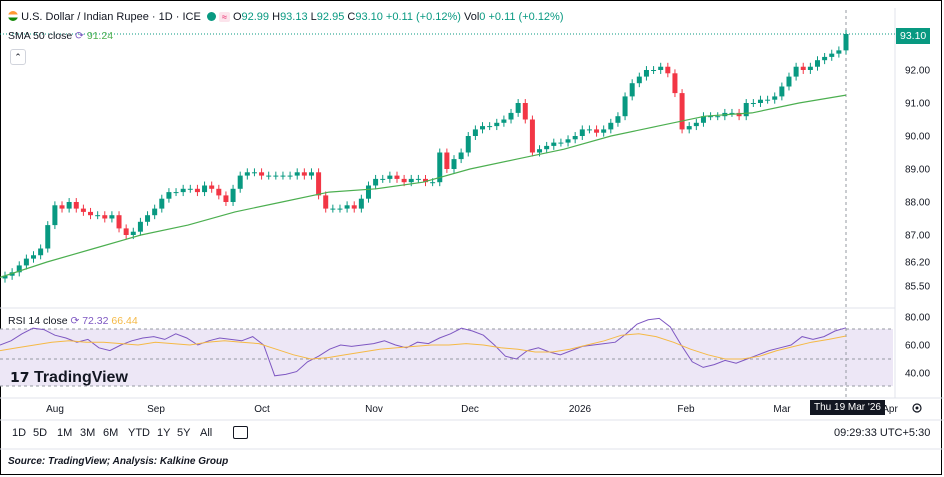 This screenshot has height=477, width=944. Describe the element at coordinates (211, 16) in the screenshot. I see `status-dot-icon` at that location.